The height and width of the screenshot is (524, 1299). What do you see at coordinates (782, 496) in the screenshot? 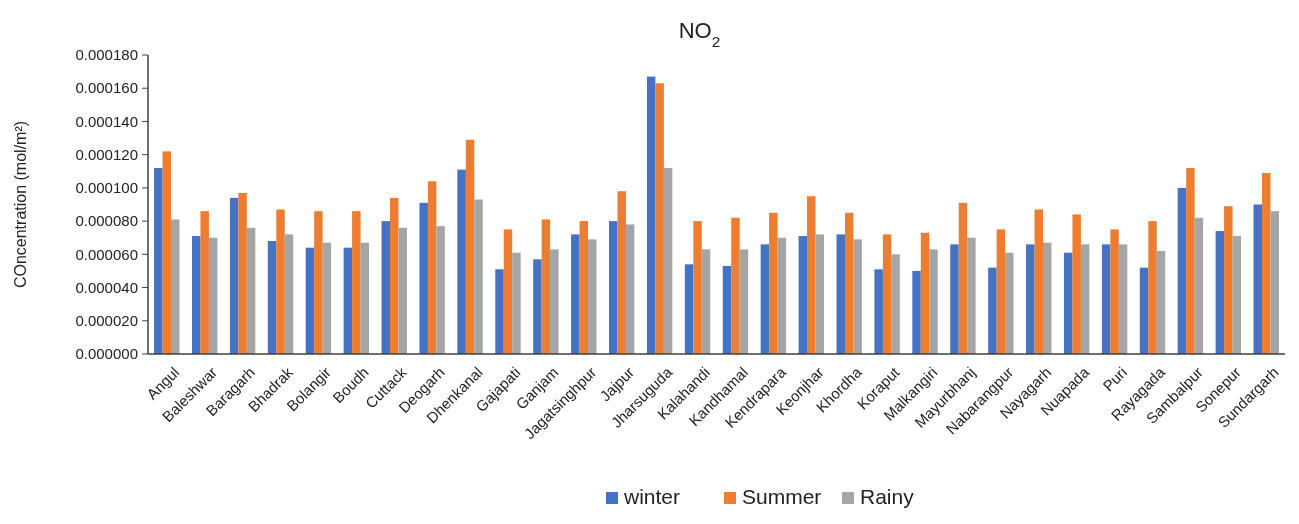
I see `legend-label: Summer` at bounding box center [782, 496].